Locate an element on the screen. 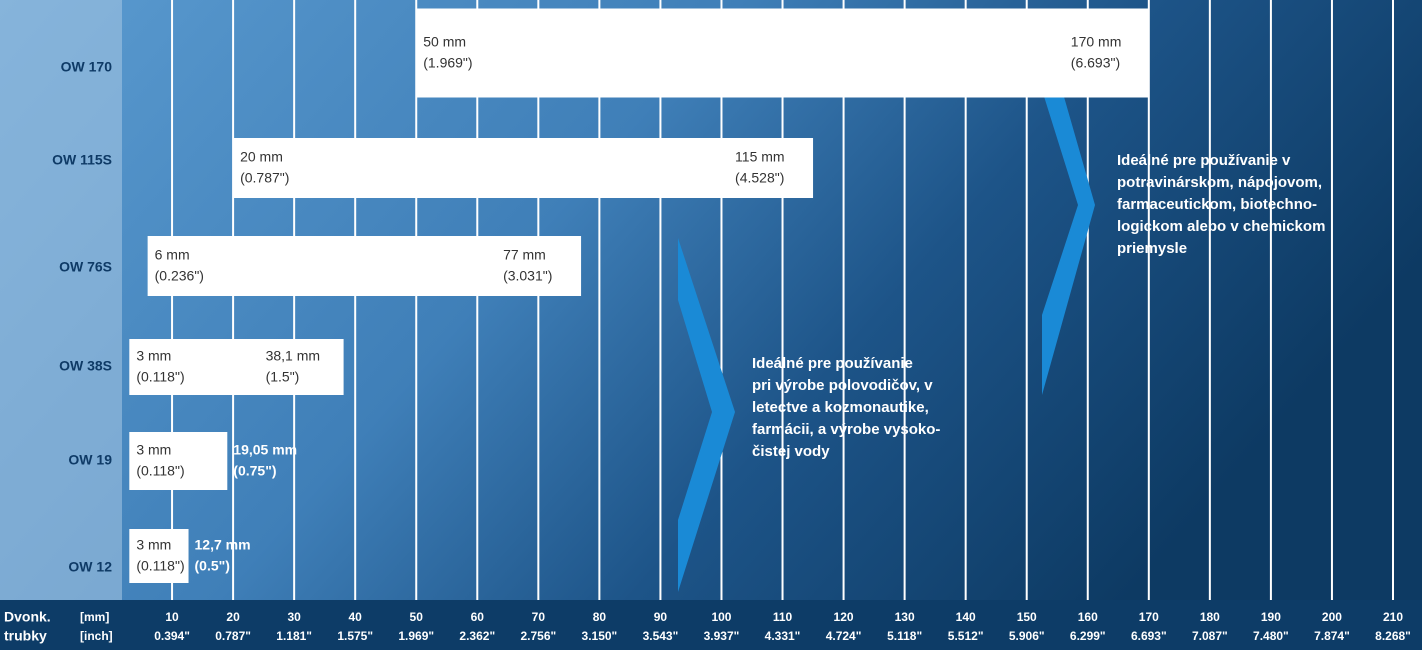  row-label: OW 170 is located at coordinates (87, 67).